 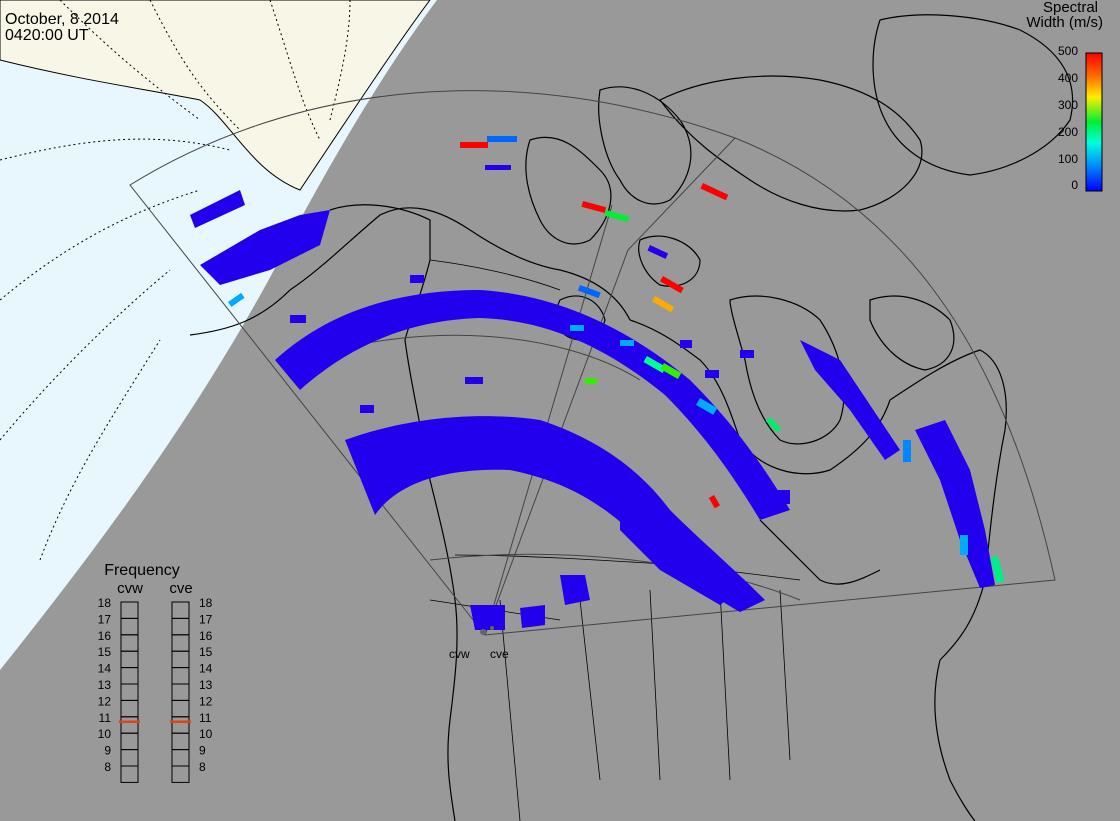 I want to click on frequency-tick-right: 18, so click(x=206, y=603).